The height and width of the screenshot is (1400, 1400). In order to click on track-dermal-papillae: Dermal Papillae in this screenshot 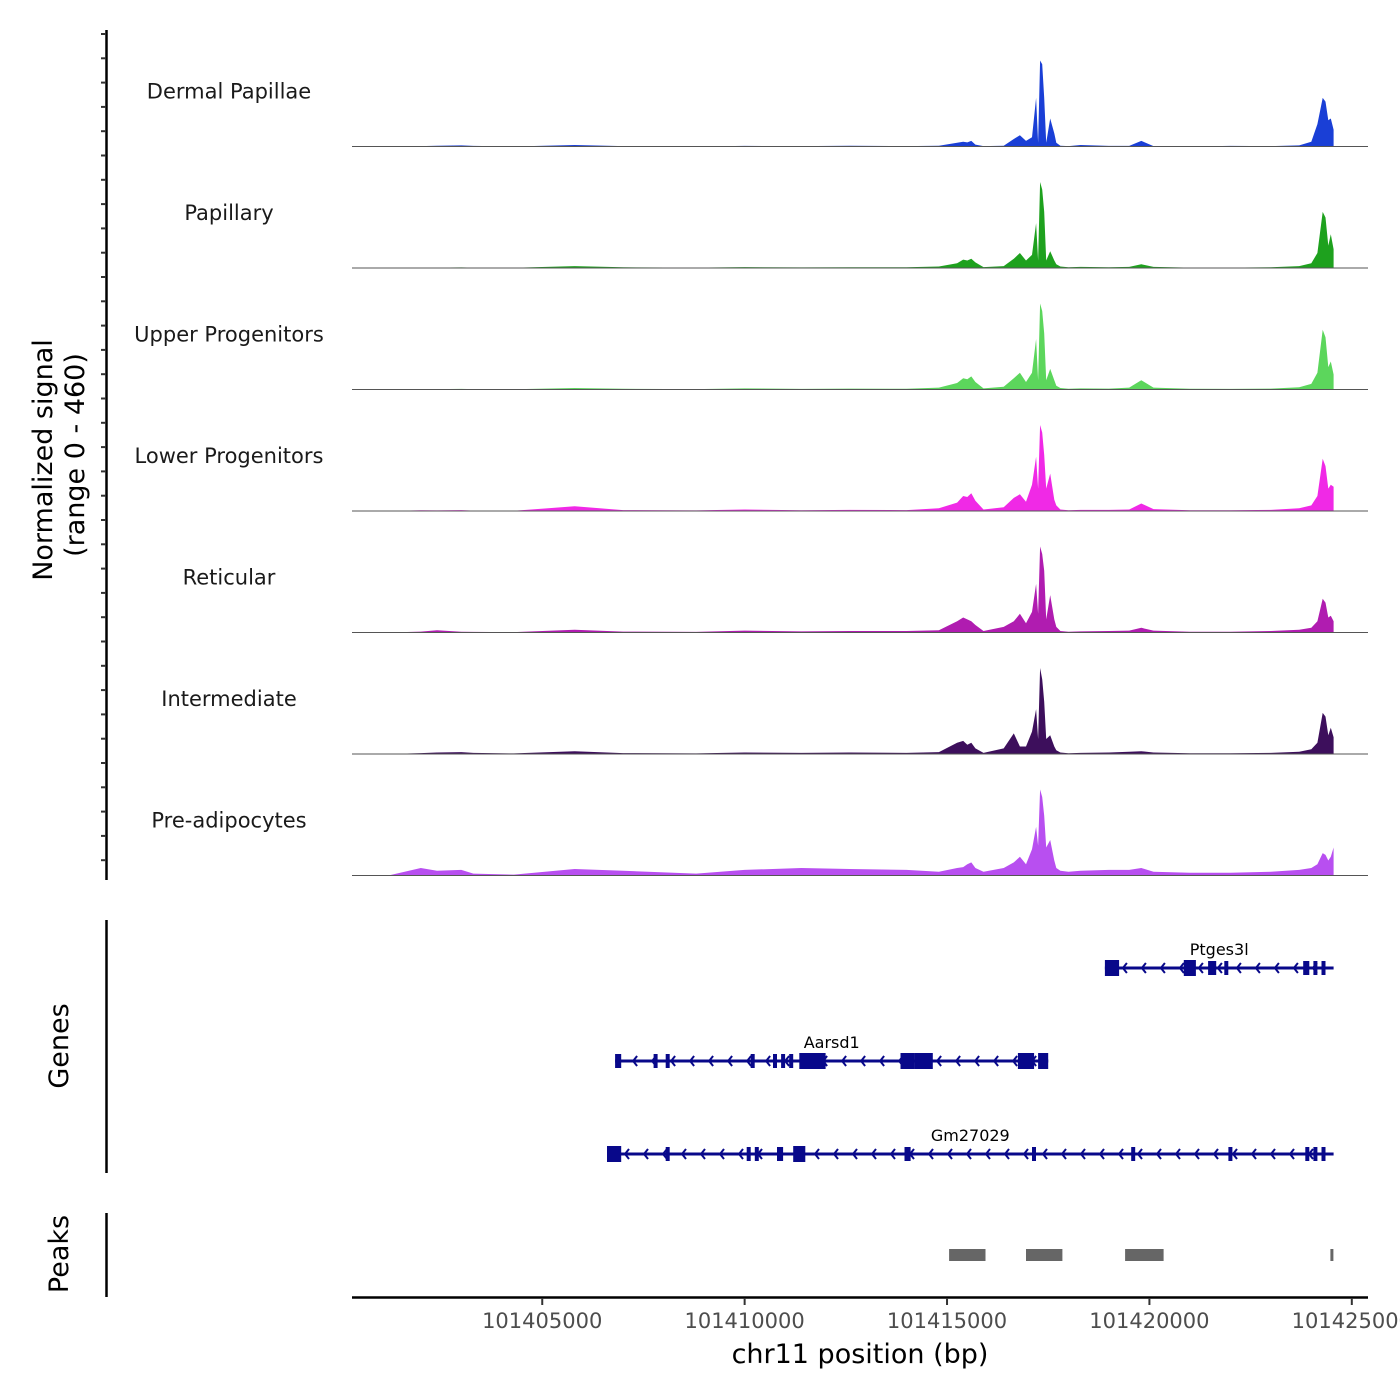, I will do `click(757, 103)`.